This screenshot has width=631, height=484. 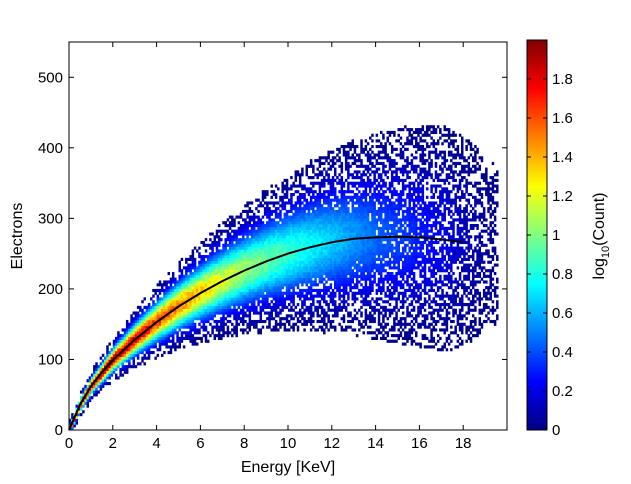 I want to click on colorbar-tick-label: 0.8, so click(x=562, y=274).